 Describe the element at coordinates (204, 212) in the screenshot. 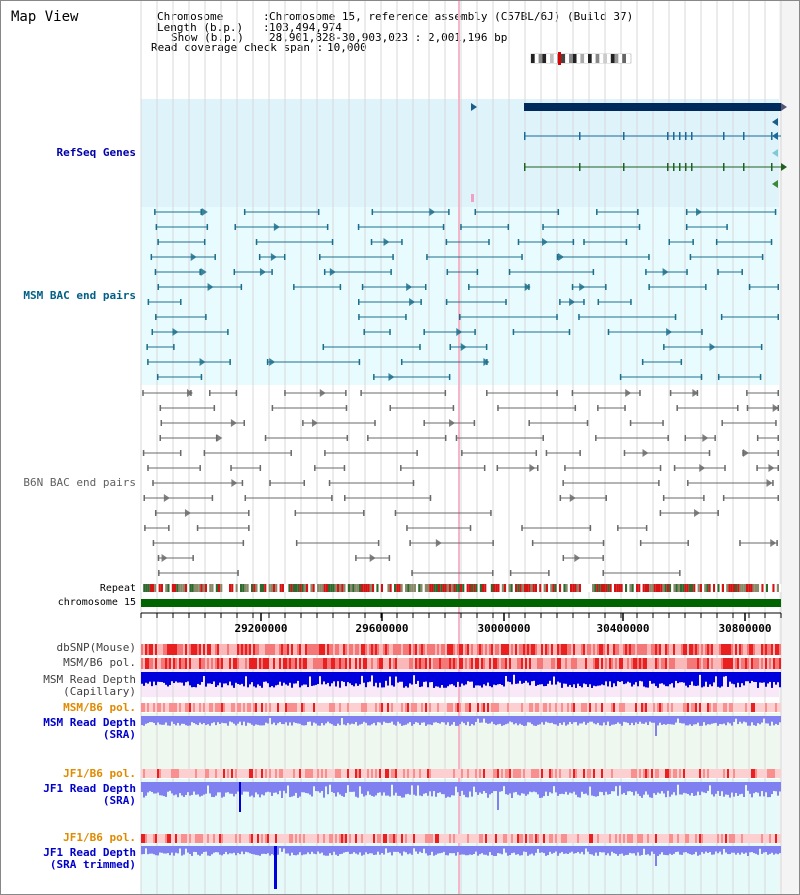

I see `msm-bac-arrow` at that location.